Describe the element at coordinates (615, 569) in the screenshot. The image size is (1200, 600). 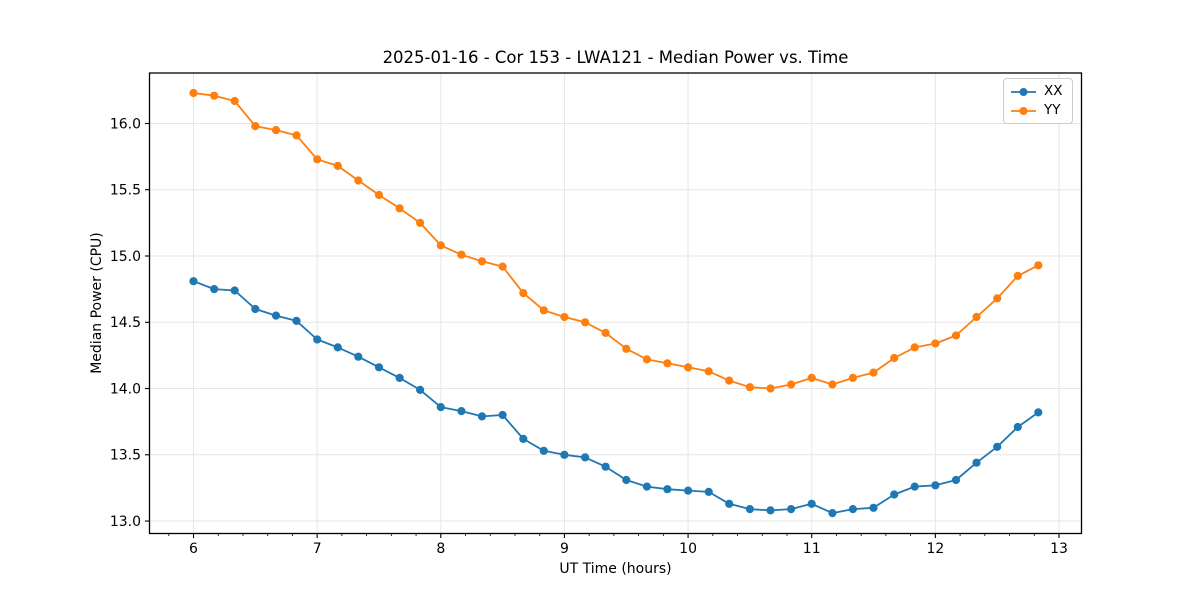
I see `x-axis-label: UT Time (hours)` at that location.